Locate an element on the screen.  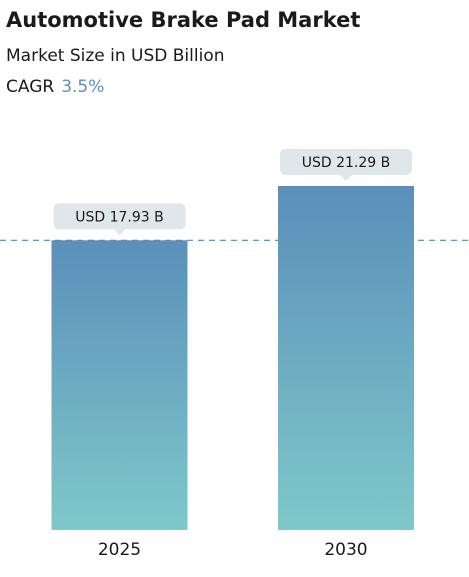
cagr-value: 3.5% is located at coordinates (82, 87).